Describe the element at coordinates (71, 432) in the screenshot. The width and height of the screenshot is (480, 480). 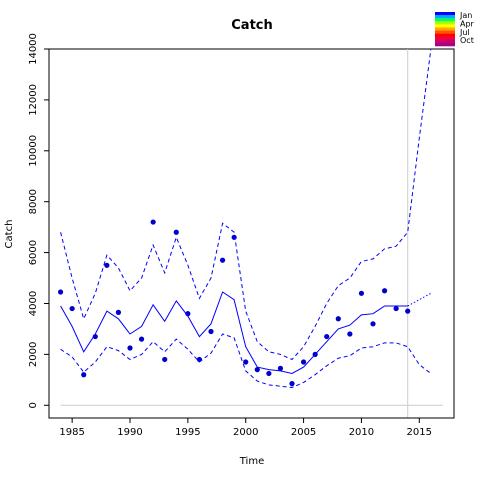
I see `x-tick-label: 1985` at that location.